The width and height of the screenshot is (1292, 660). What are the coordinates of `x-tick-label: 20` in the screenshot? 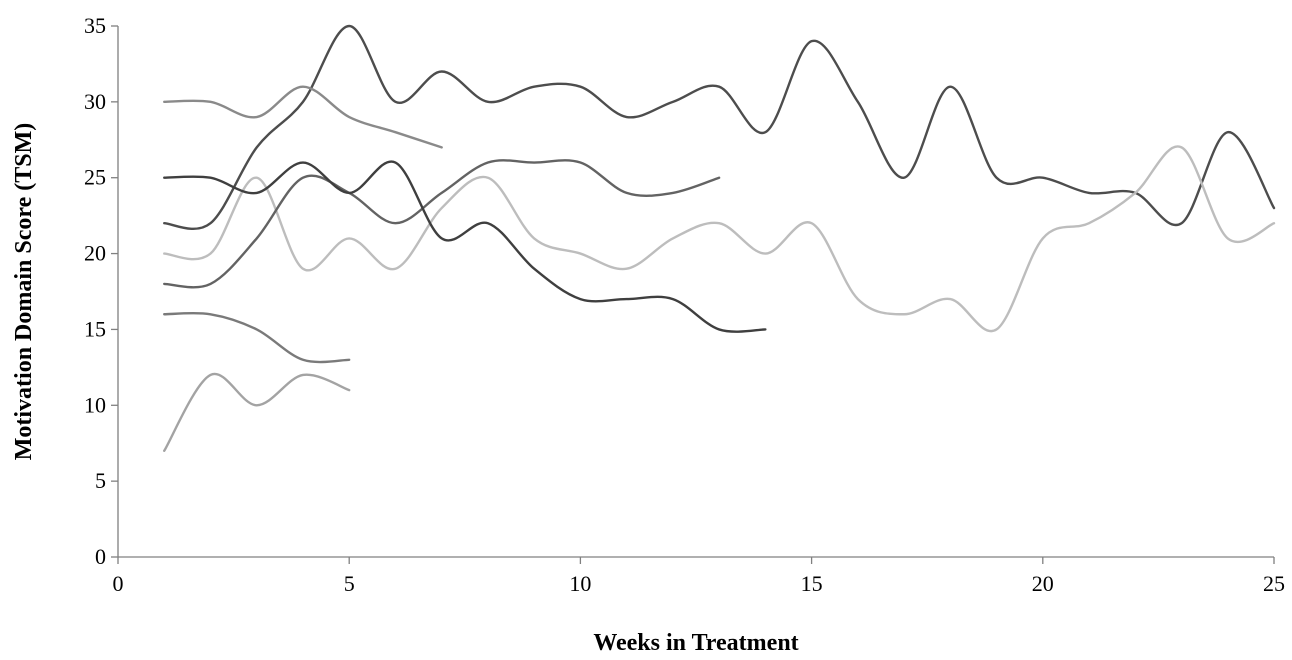 It's located at (1043, 583).